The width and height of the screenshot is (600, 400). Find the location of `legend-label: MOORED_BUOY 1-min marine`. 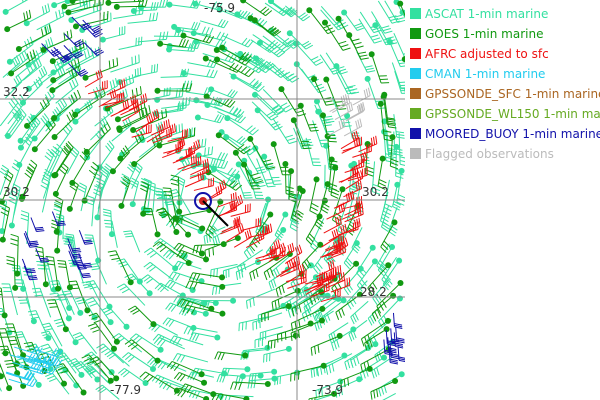

legend-label: MOORED_BUOY 1-min marine is located at coordinates (512, 134).